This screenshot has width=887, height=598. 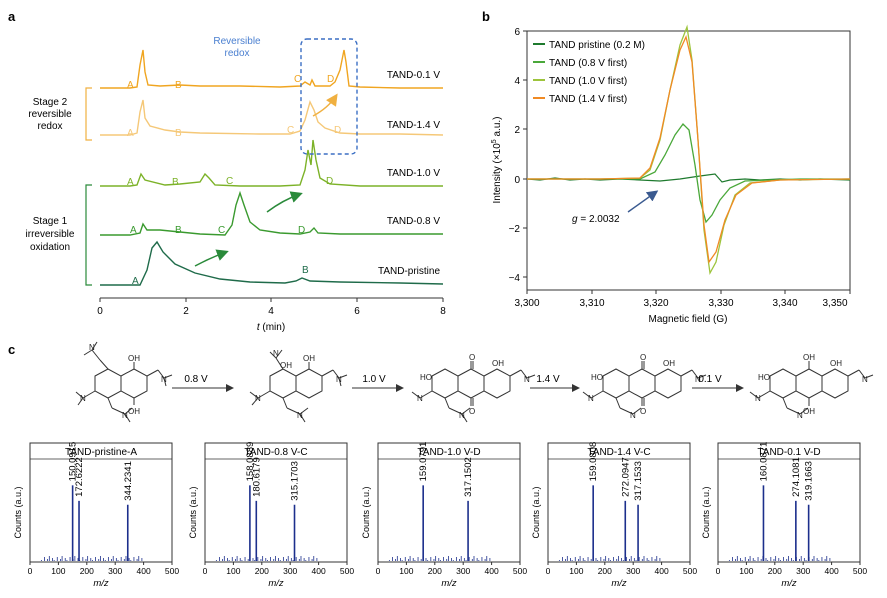 I want to click on ms-title: TAND-1.4 V-C, so click(x=618, y=452).